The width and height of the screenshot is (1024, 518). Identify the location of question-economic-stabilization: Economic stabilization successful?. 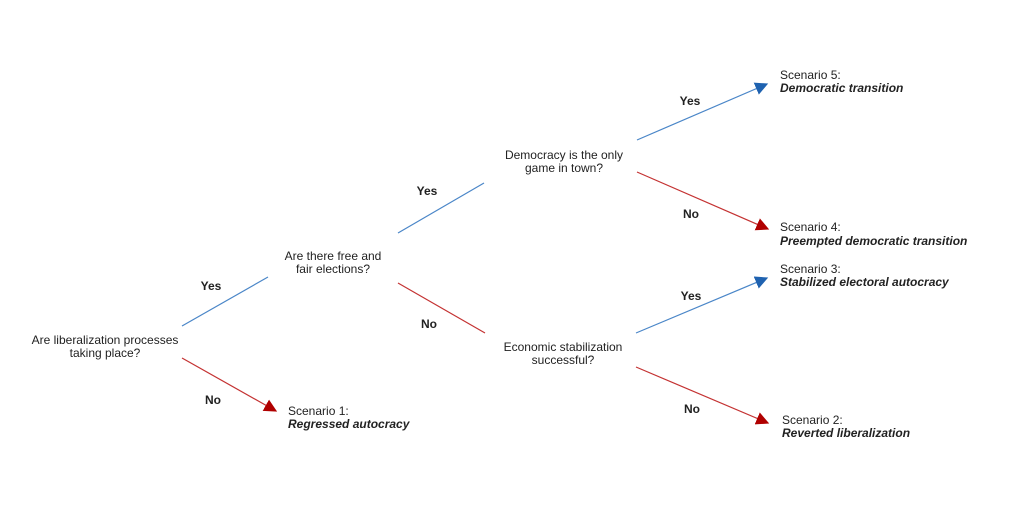
(563, 353).